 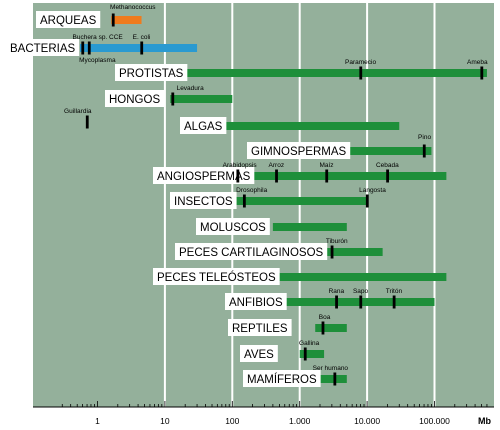 I want to click on group-gimnospermas: GIMNOSPERMAS Pino, so click(x=339, y=146).